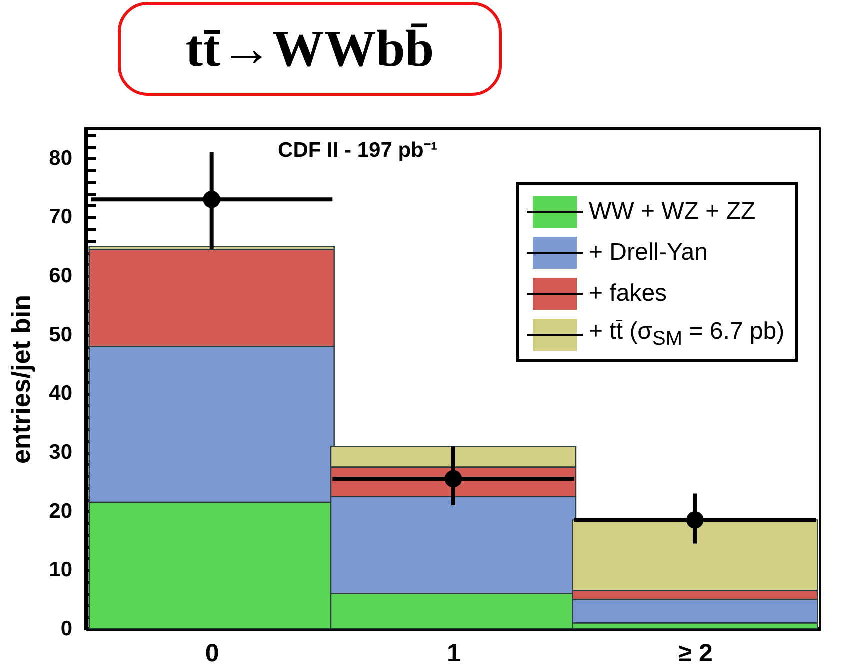  What do you see at coordinates (60, 276) in the screenshot?
I see `y-tick-label: 60` at bounding box center [60, 276].